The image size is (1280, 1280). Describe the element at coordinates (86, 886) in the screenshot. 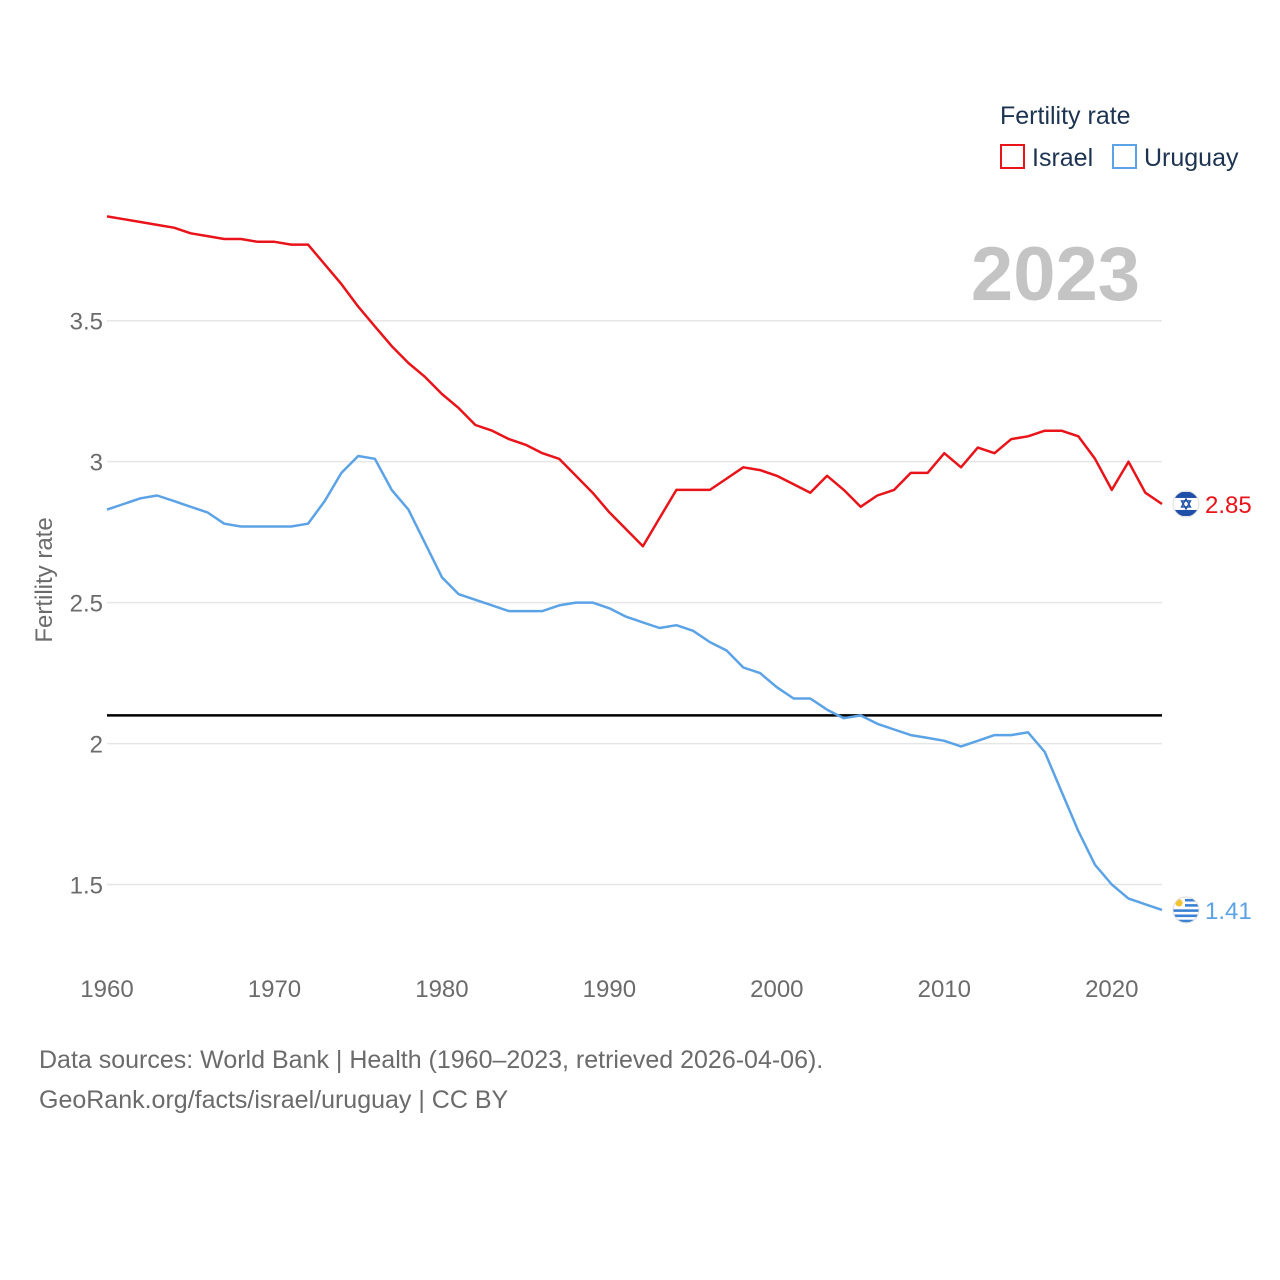

I see `y-tick-label: 1.5` at that location.